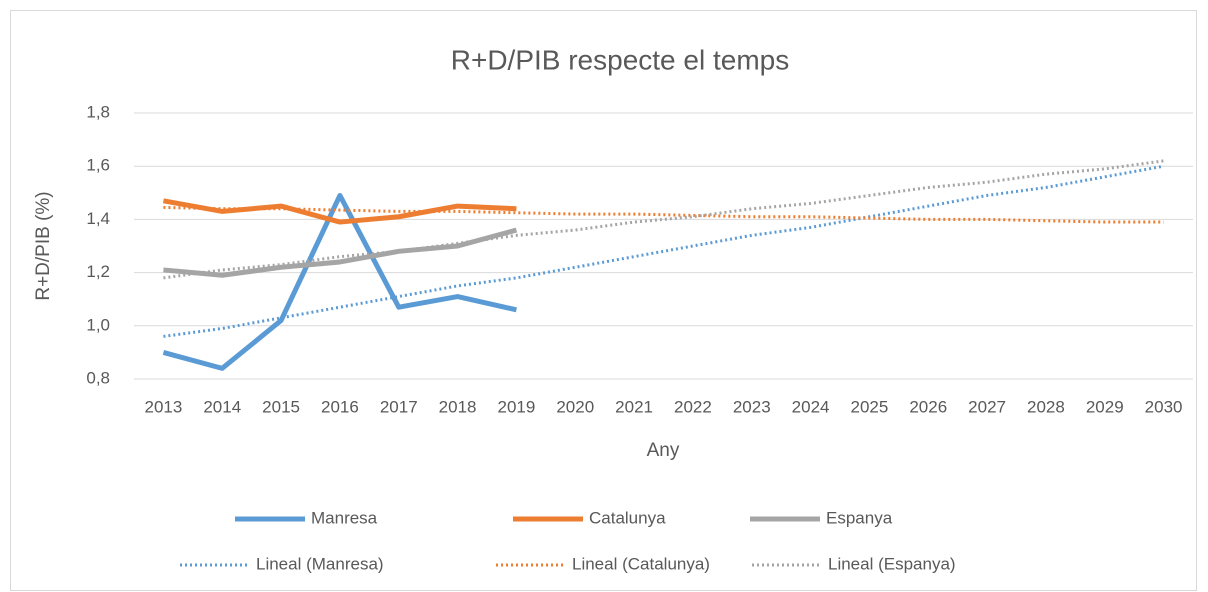  I want to click on x-tick-label: 2028, so click(1046, 406).